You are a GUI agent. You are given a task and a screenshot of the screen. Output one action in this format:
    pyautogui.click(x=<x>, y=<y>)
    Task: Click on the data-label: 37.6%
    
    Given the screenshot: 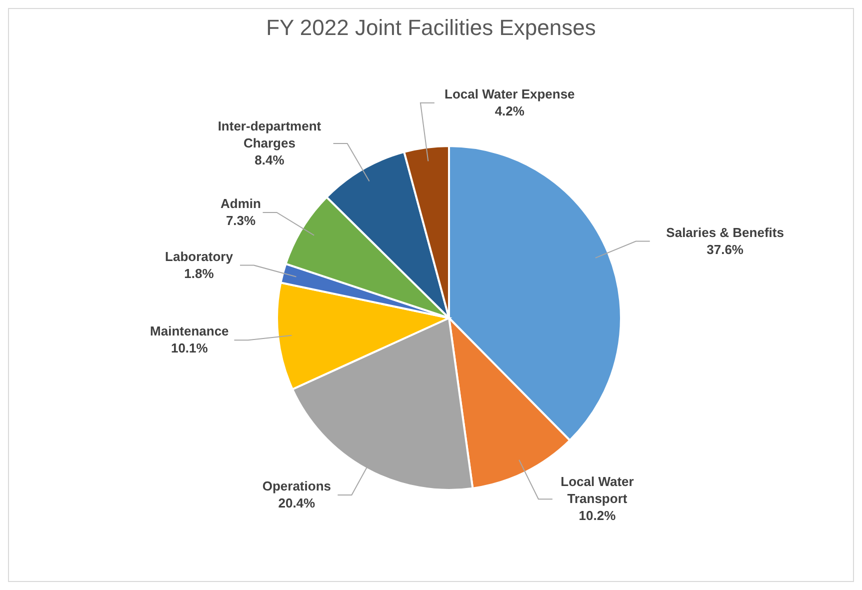 What is the action you would take?
    pyautogui.click(x=725, y=249)
    